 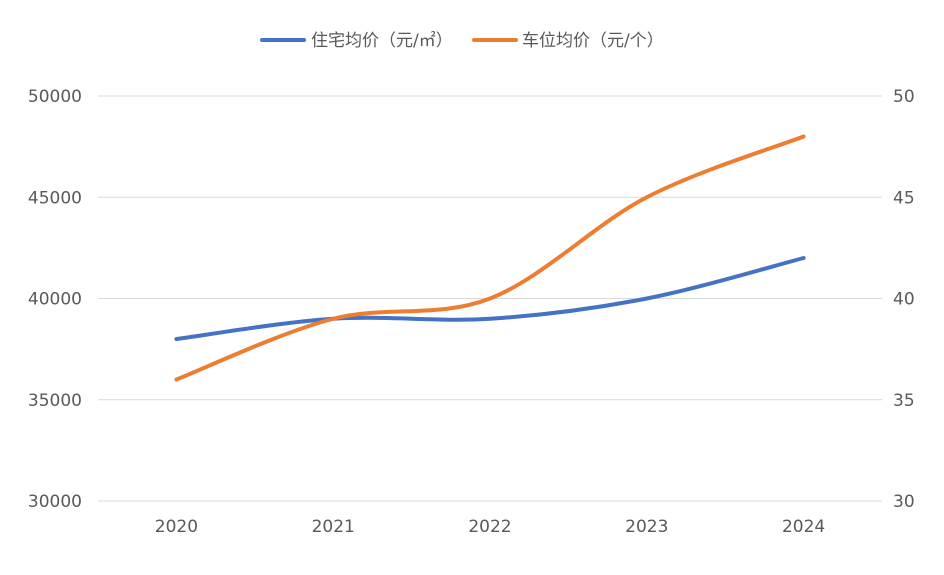 What do you see at coordinates (904, 198) in the screenshot?
I see `y-right-tick-label: 45` at bounding box center [904, 198].